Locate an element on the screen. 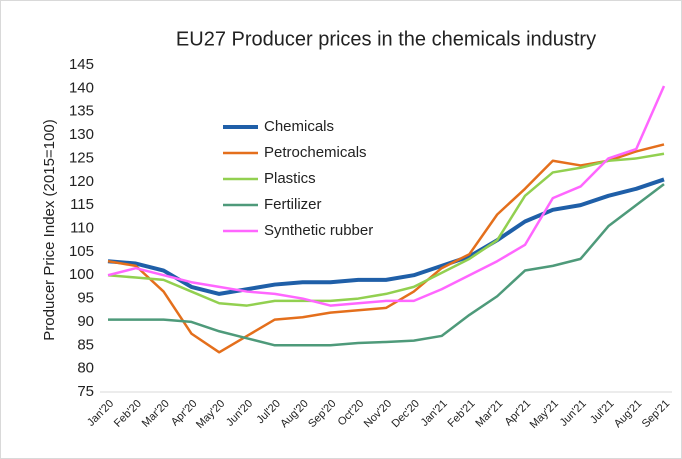 The image size is (682, 459). y-tick-label: 75 is located at coordinates (85, 391).